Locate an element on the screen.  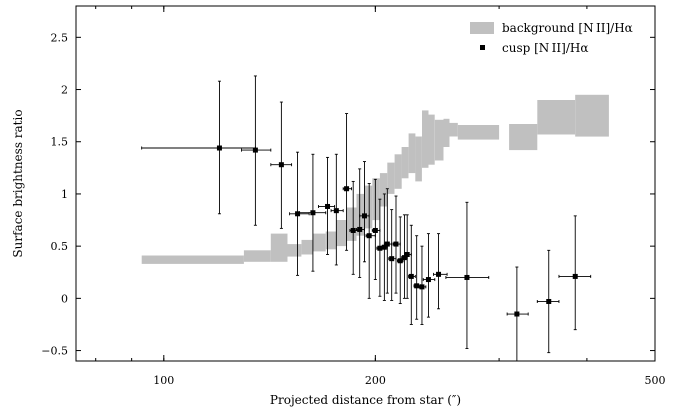
y-tick-label: 1 is located at coordinates (64, 194).